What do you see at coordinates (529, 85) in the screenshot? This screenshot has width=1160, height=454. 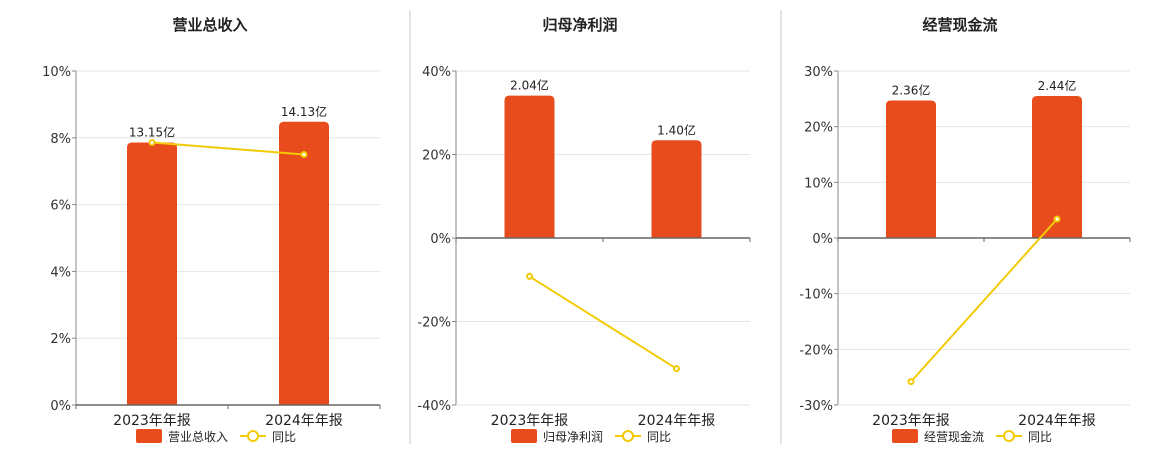 I see `bar-data-label: 2.04亿` at bounding box center [529, 85].